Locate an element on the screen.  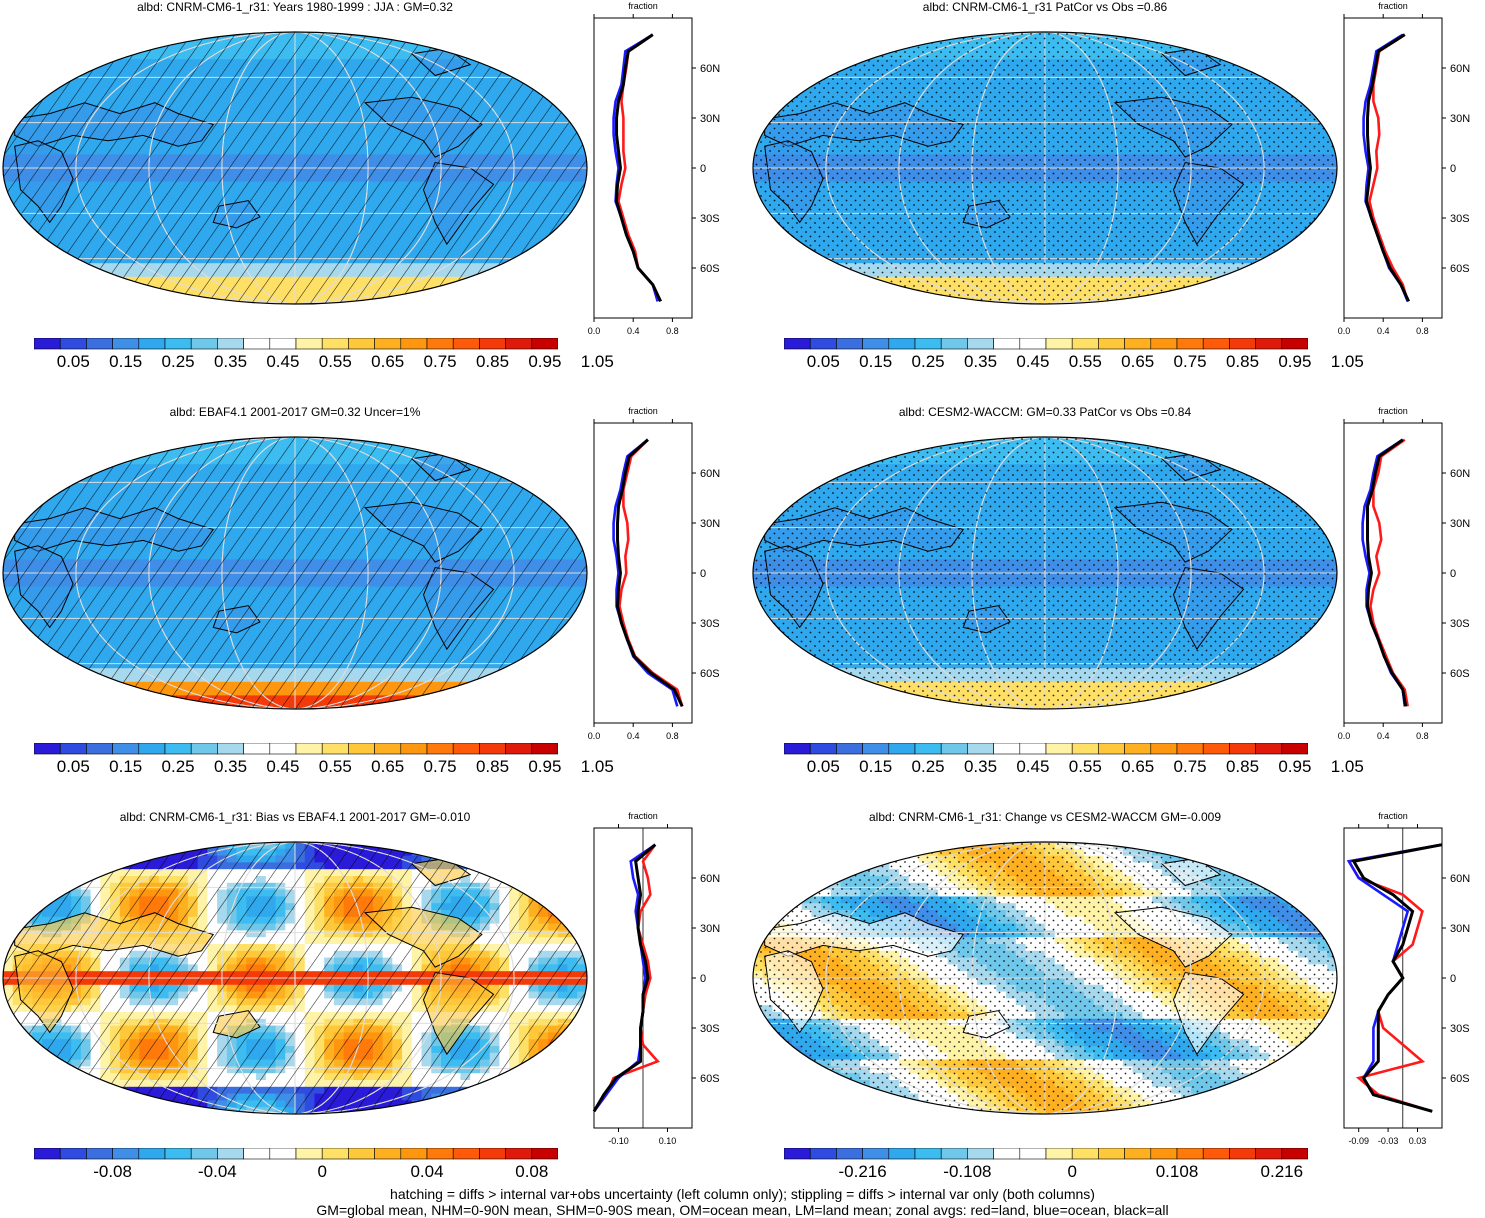
colorbar-tick-label: -0.04 is located at coordinates (217, 1171).